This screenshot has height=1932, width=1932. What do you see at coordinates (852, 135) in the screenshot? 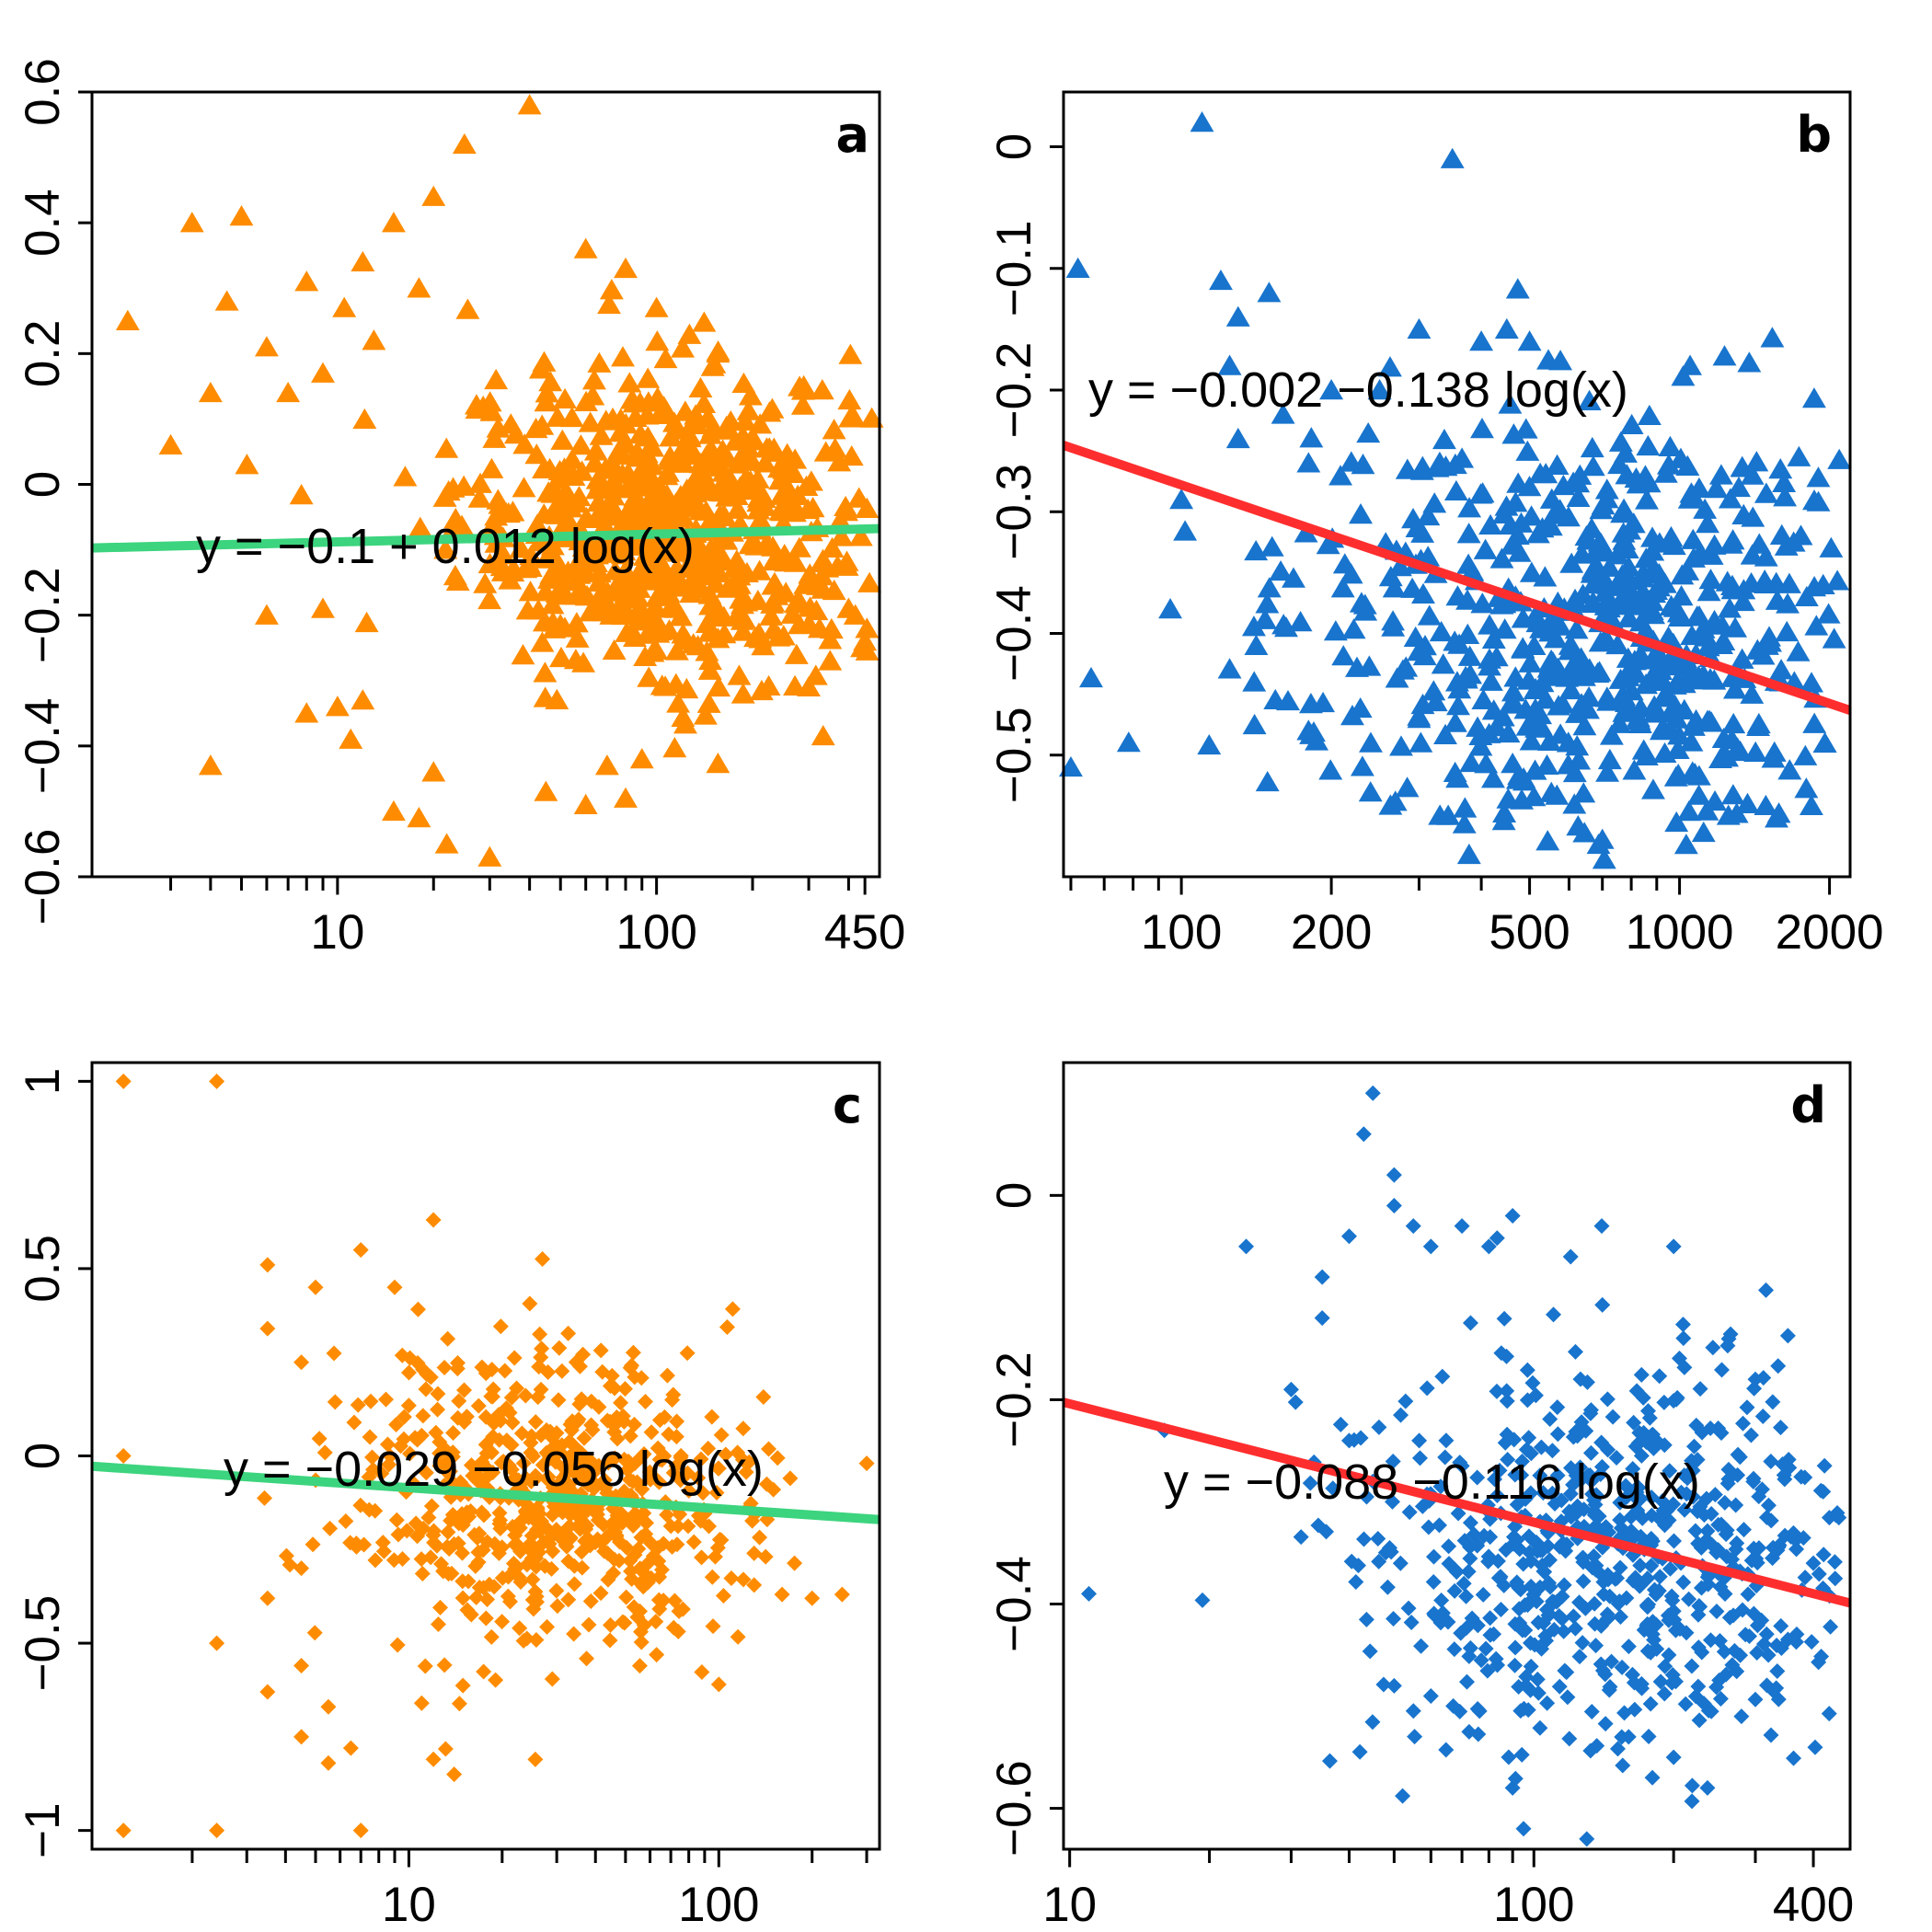
I see `panel-a-label: a` at bounding box center [852, 135].